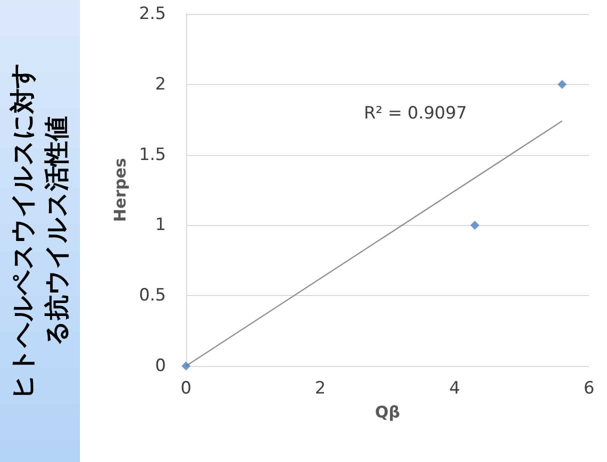  What do you see at coordinates (160, 225) in the screenshot?
I see `y-tick-label: 1` at bounding box center [160, 225].